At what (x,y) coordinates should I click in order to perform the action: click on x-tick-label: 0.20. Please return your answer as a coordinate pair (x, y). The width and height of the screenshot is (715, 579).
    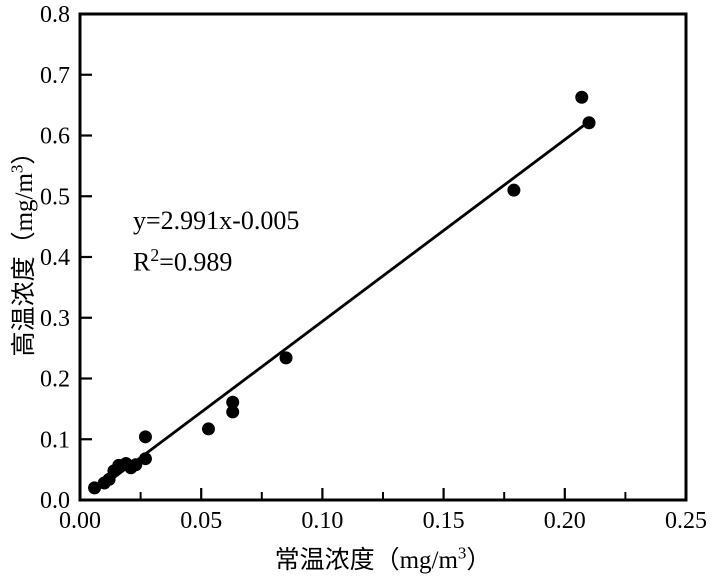
    Looking at the image, I should click on (565, 521).